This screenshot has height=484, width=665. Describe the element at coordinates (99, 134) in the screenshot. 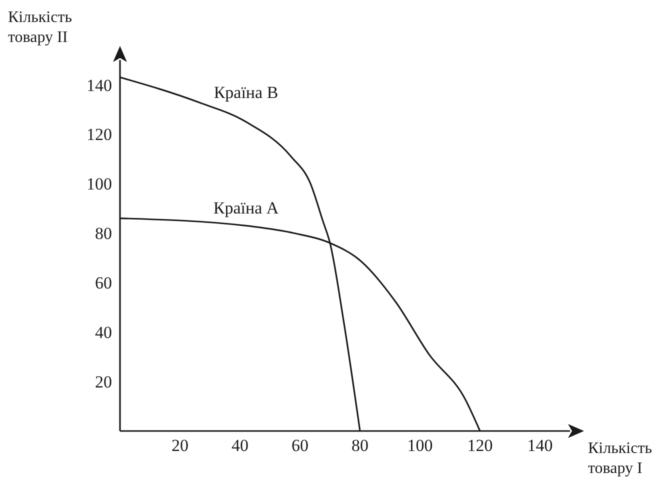

I see `y-tick-label: 120` at that location.